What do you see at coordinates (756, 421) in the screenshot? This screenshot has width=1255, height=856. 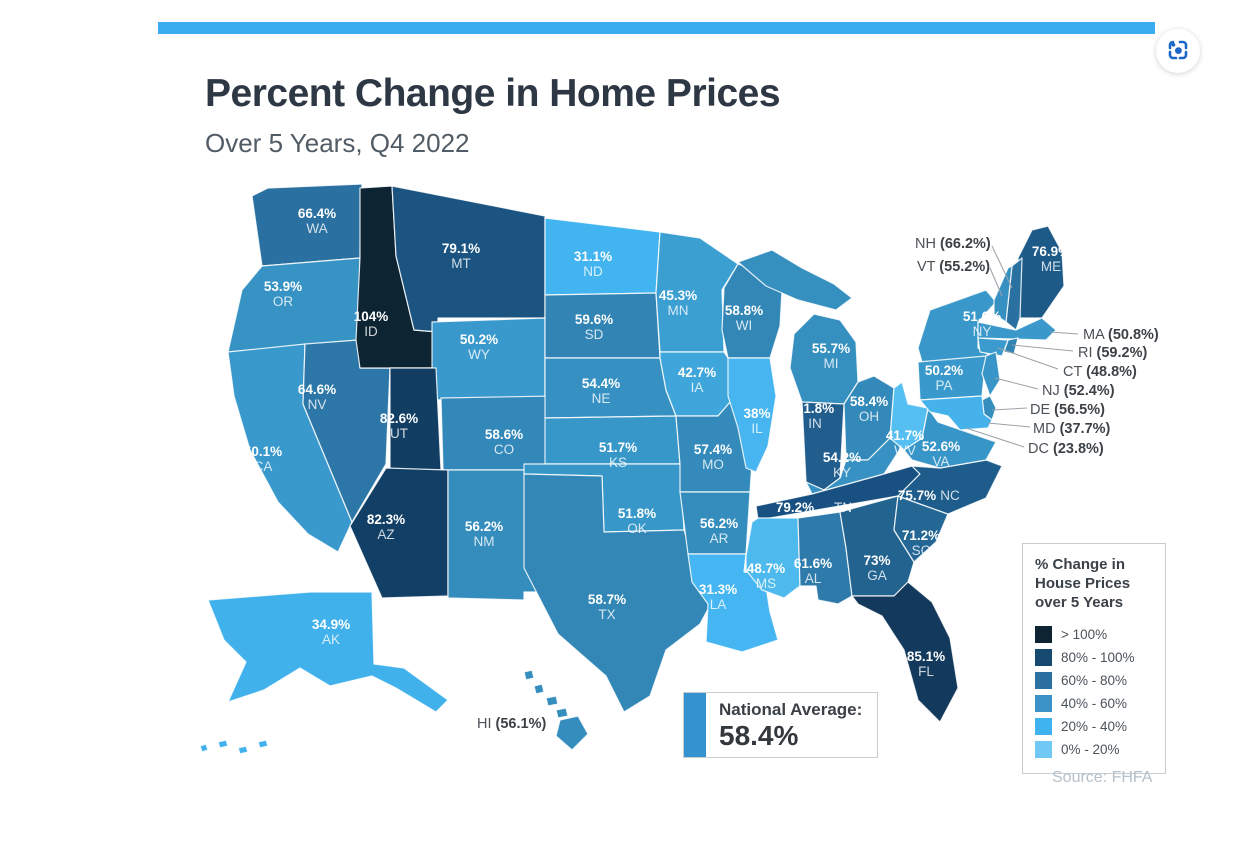 I see `state-label-il: 38% IL` at bounding box center [756, 421].